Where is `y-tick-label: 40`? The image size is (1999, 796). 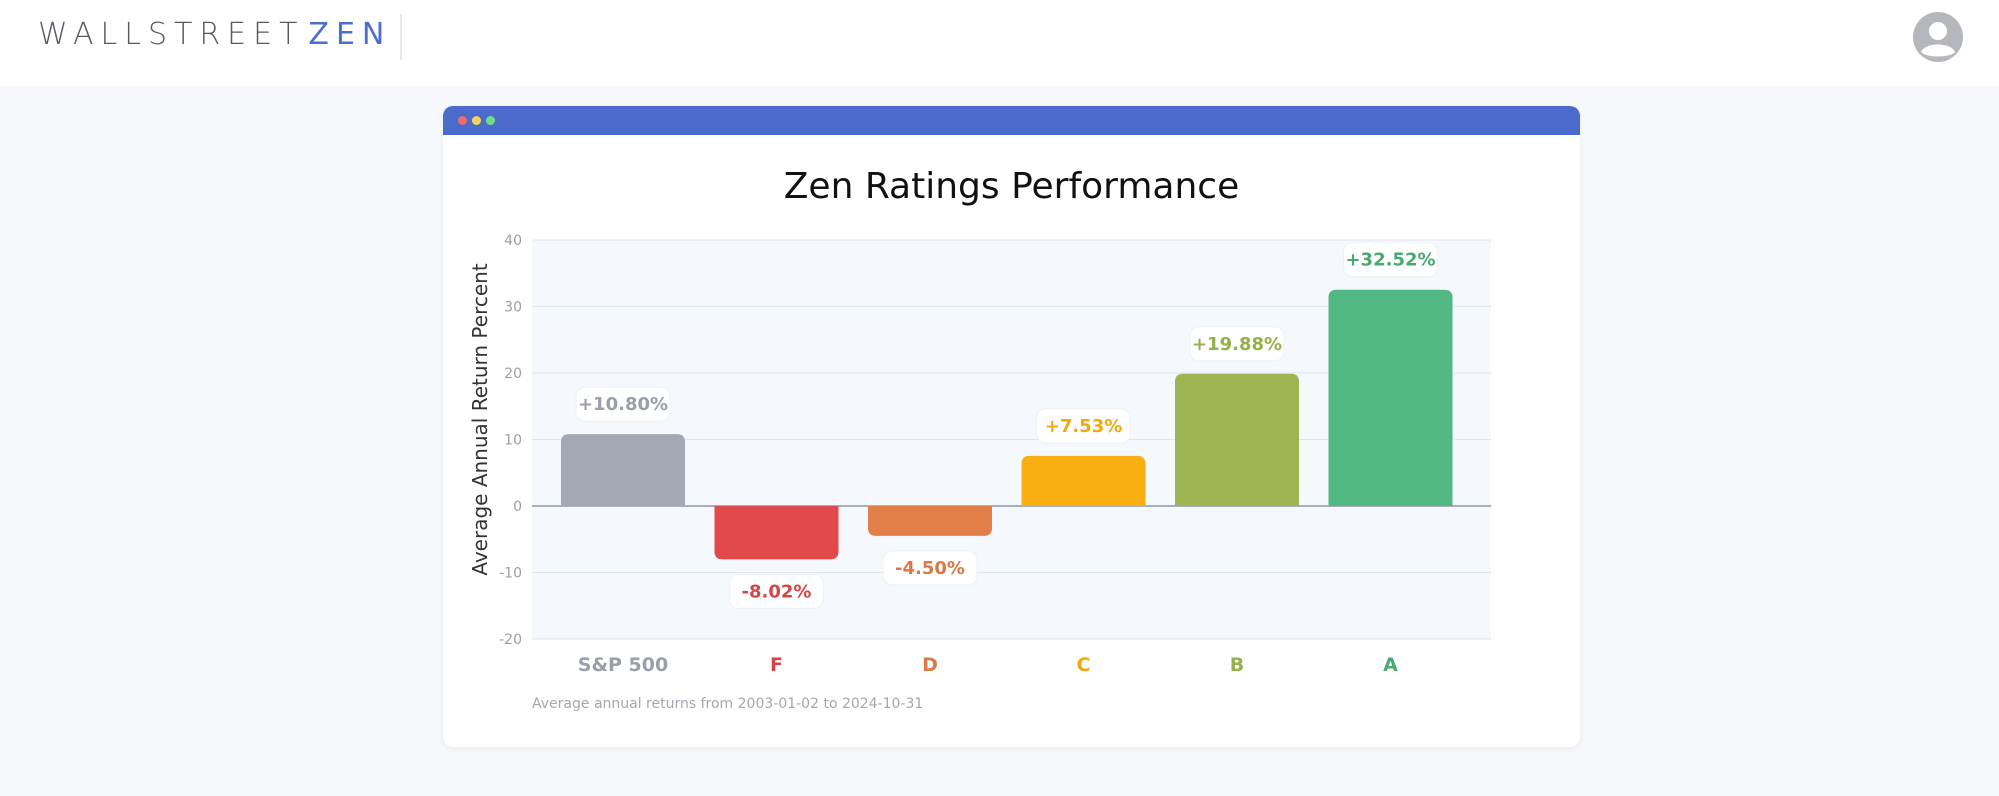
y-tick-label: 40 is located at coordinates (513, 241).